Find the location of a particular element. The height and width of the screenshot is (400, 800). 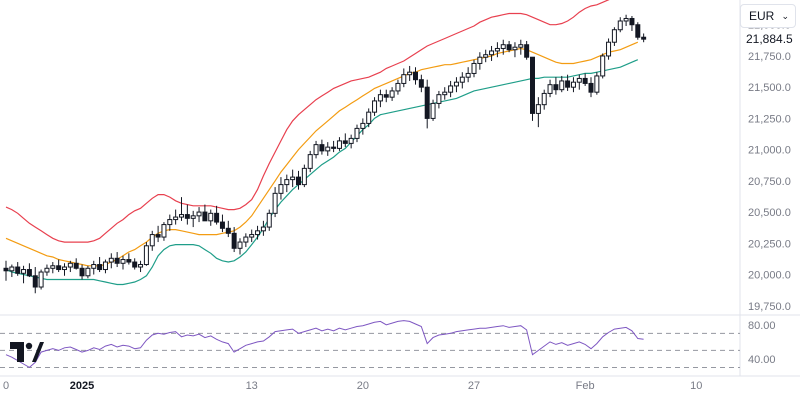

currency-label: EUR is located at coordinates (762, 16).